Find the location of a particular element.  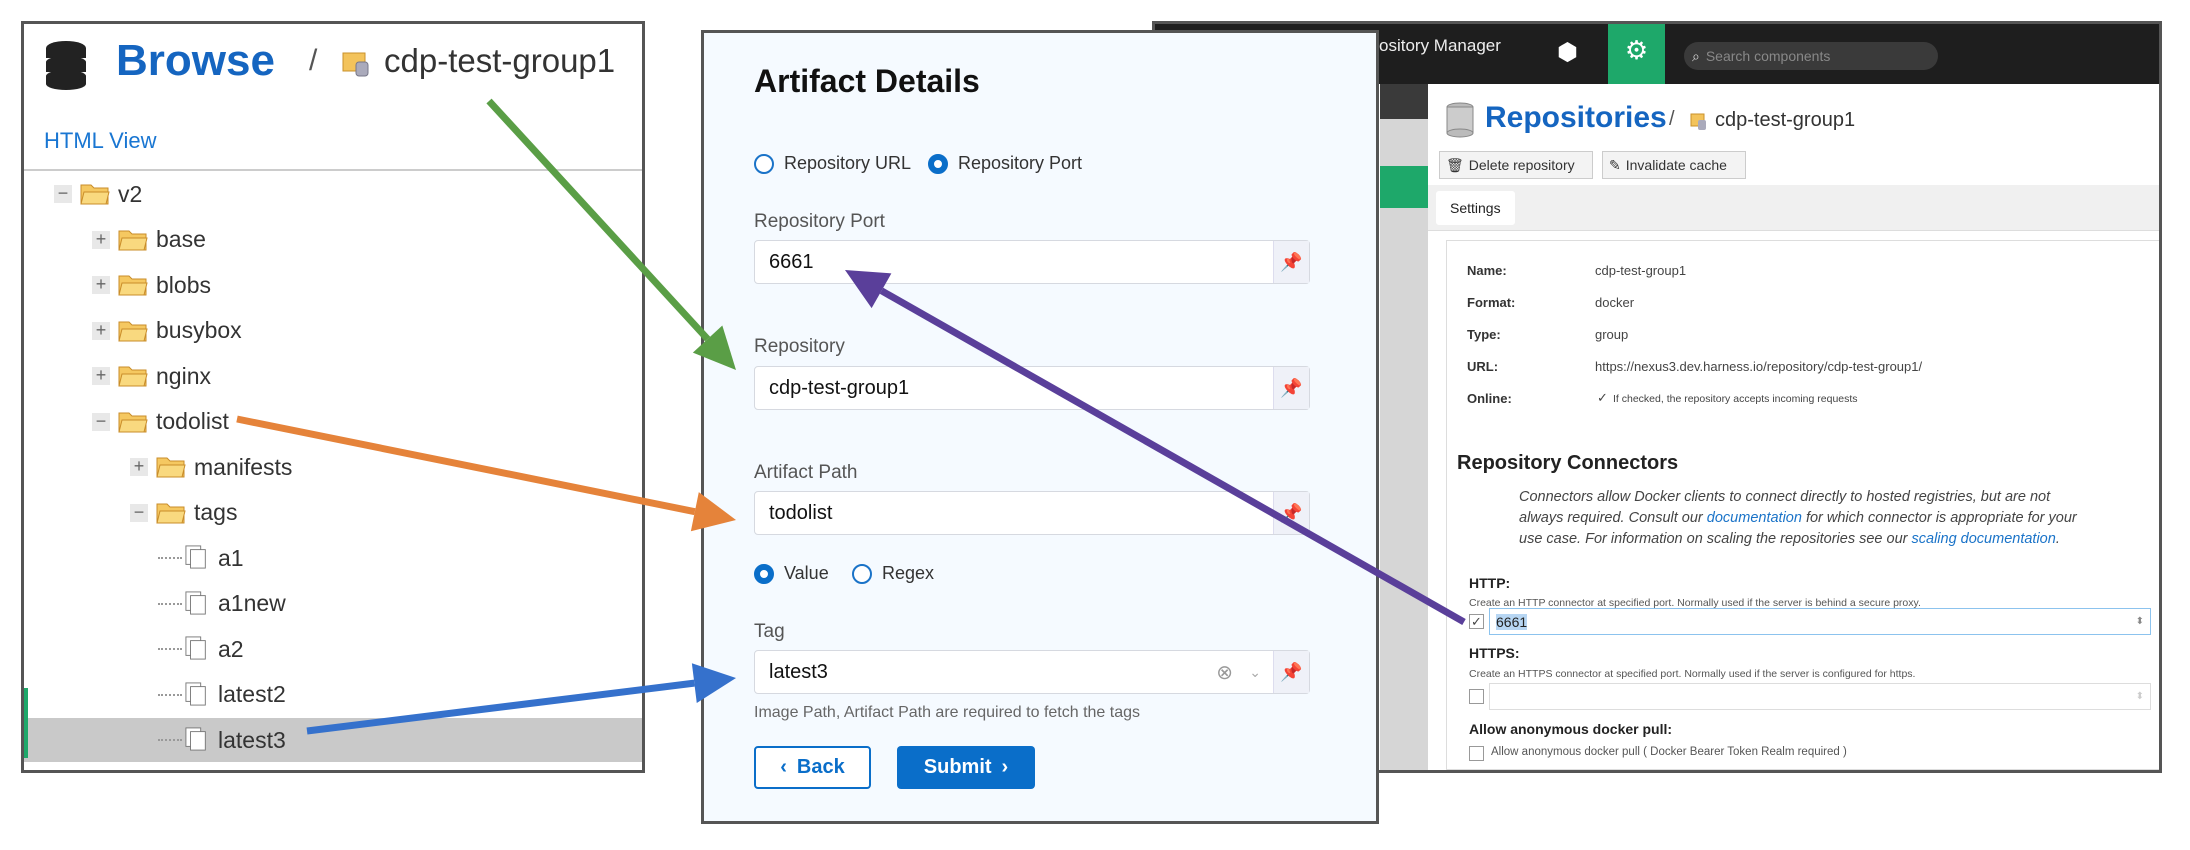

search-components-input: ⌕ Search components is located at coordinates (1811, 56).